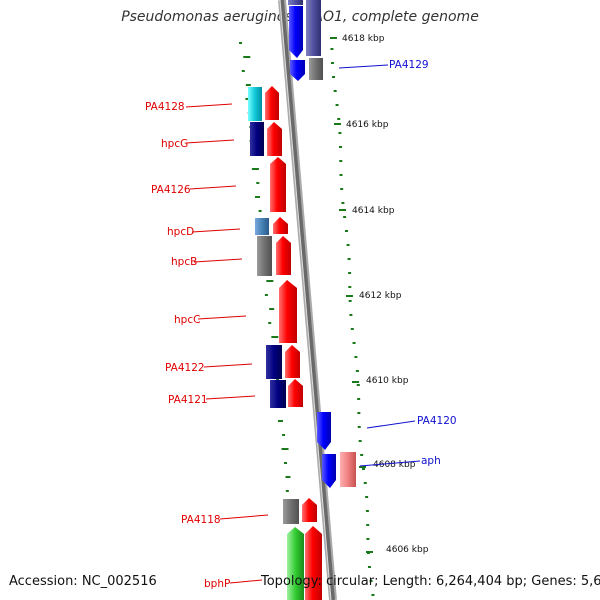 The width and height of the screenshot is (600, 600). Describe the element at coordinates (313, 563) in the screenshot. I see `gene-bphp-arrow` at that location.